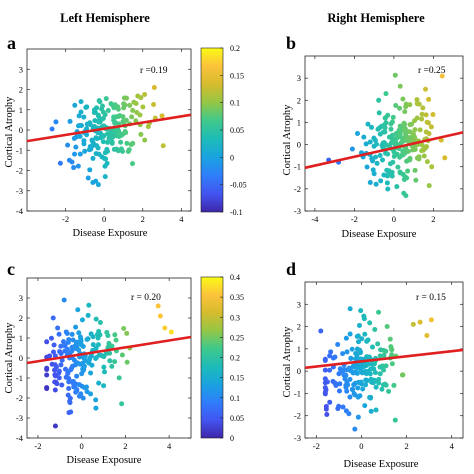  What do you see at coordinates (19, 418) in the screenshot?
I see `y-tick-label: -3` at bounding box center [19, 418].